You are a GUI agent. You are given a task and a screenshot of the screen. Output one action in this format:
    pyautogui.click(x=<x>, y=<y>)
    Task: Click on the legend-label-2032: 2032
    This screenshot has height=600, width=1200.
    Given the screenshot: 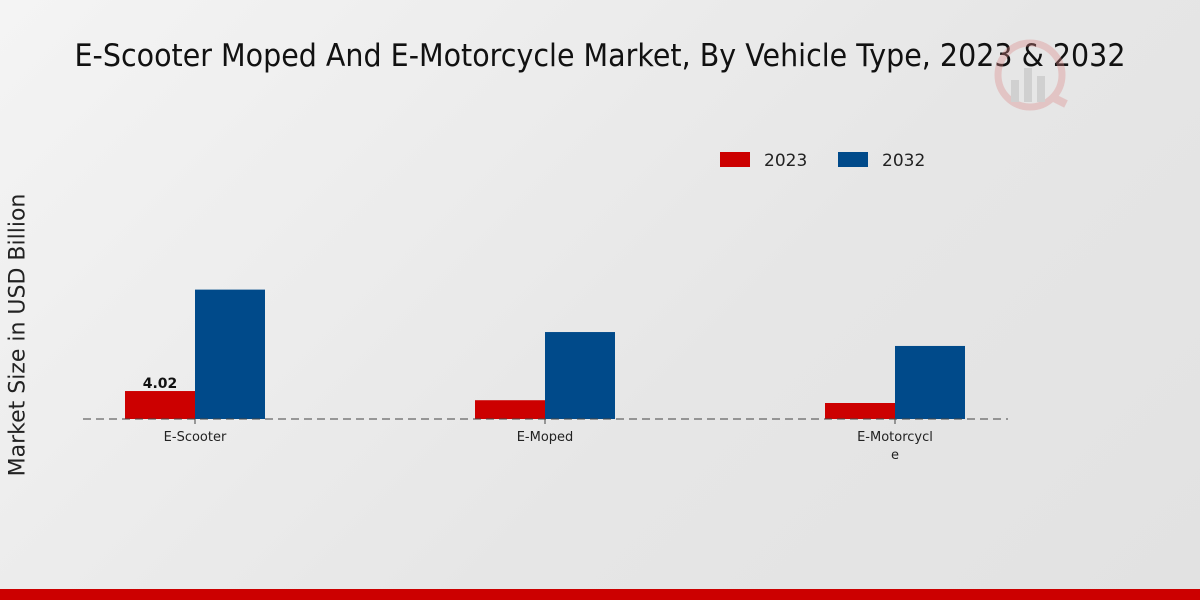 What is the action you would take?
    pyautogui.click(x=903, y=161)
    